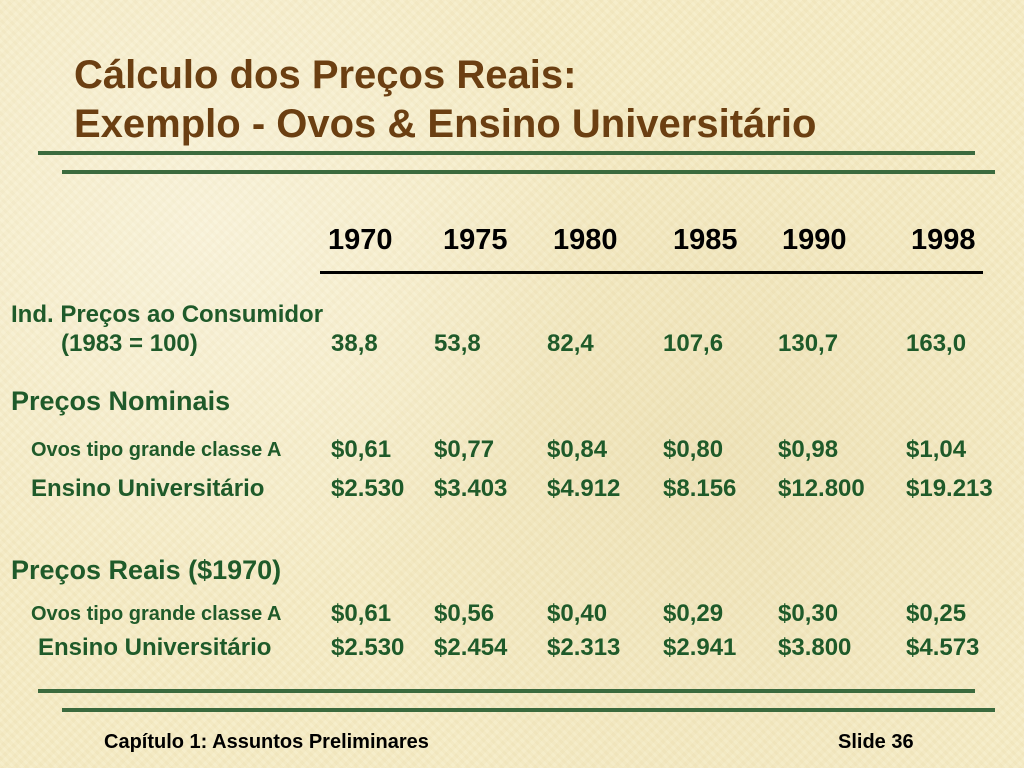  Describe the element at coordinates (814, 240) in the screenshot. I see `year-header: 1990` at that location.